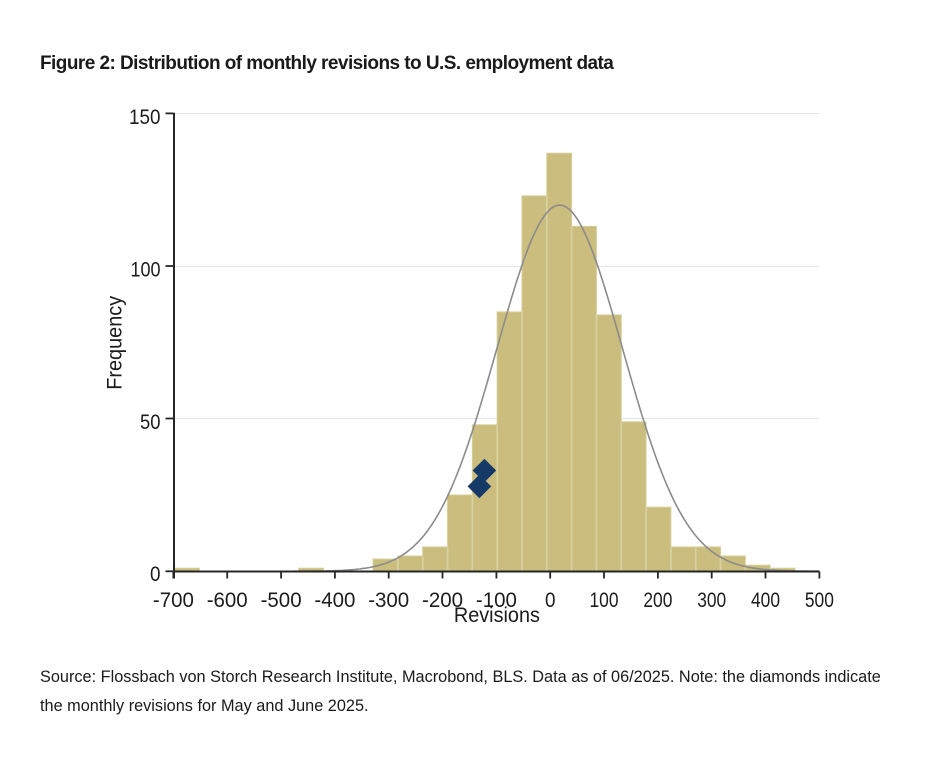 This screenshot has height=764, width=939. What do you see at coordinates (227, 600) in the screenshot?
I see `svg-text: -600` at bounding box center [227, 600].